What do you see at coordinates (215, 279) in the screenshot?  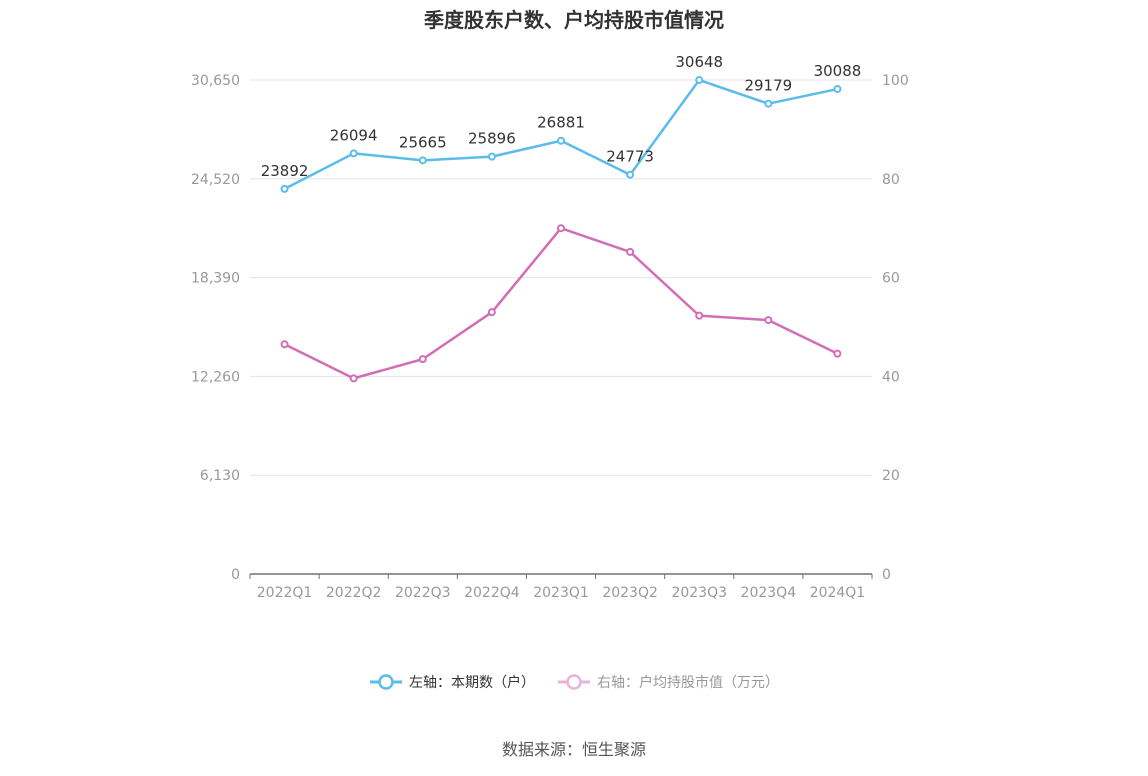 I see `left-axis-tick-label: 18,390` at bounding box center [215, 279].